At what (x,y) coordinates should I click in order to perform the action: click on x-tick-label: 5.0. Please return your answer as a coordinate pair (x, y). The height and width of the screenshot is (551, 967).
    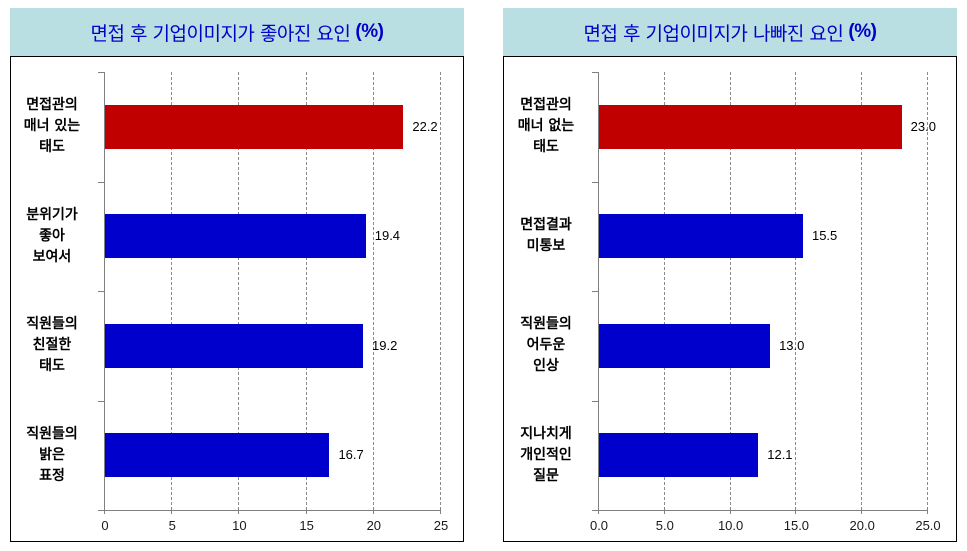
    Looking at the image, I should click on (664, 525).